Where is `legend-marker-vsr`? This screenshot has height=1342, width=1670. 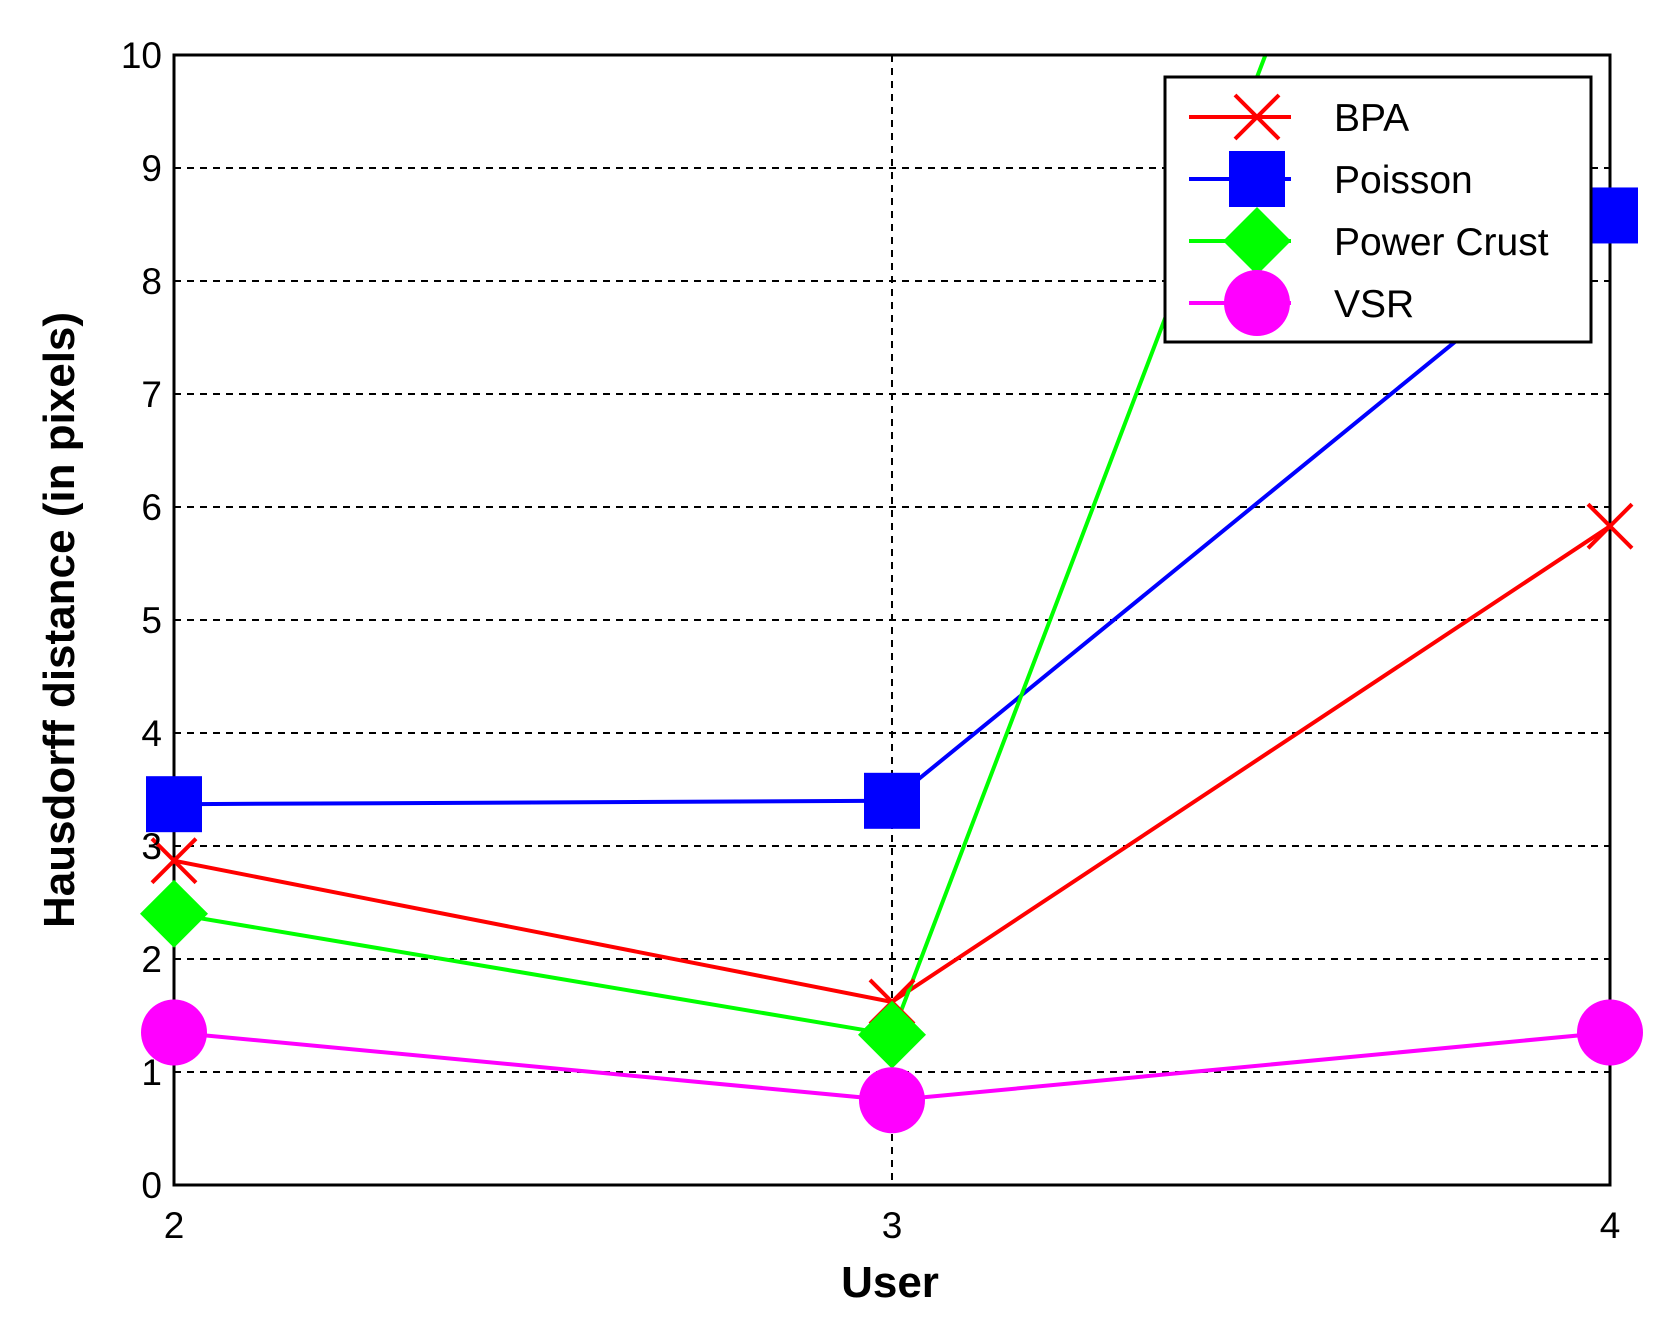
legend-marker-vsr is located at coordinates (1257, 303).